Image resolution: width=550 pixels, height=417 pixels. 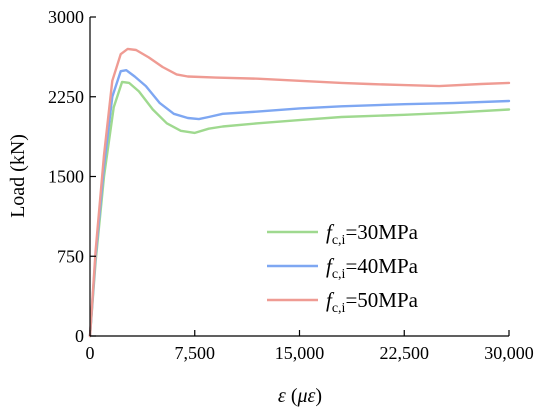 What do you see at coordinates (18, 176) in the screenshot?
I see `y-axis-title: Load (kN)` at bounding box center [18, 176].